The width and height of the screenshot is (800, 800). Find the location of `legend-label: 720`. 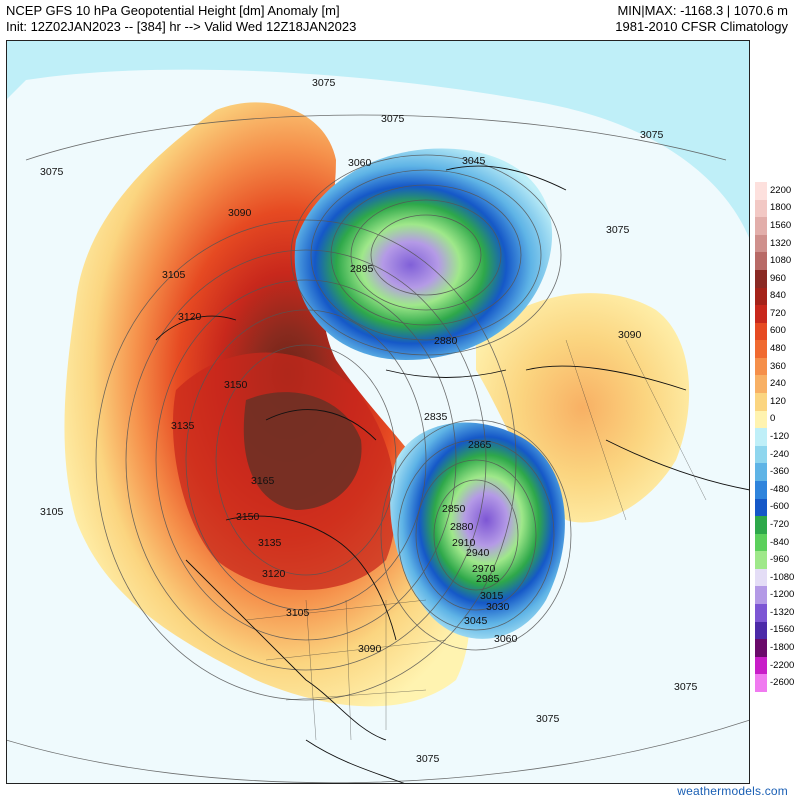

legend-label: 720 is located at coordinates (778, 313).